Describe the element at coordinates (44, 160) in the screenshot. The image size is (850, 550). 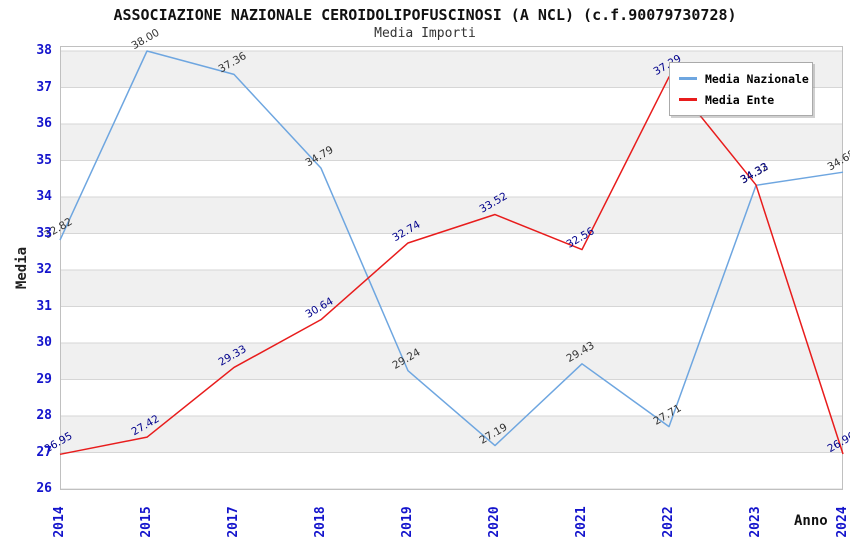
I see `y-tick-label: 35` at that location.